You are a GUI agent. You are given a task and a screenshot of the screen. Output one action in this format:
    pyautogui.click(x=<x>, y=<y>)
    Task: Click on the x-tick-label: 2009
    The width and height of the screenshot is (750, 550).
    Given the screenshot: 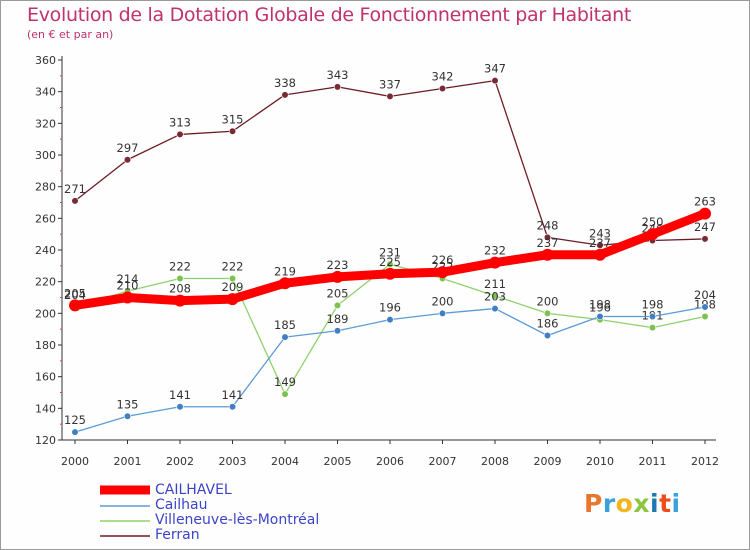 What is the action you would take?
    pyautogui.click(x=548, y=461)
    